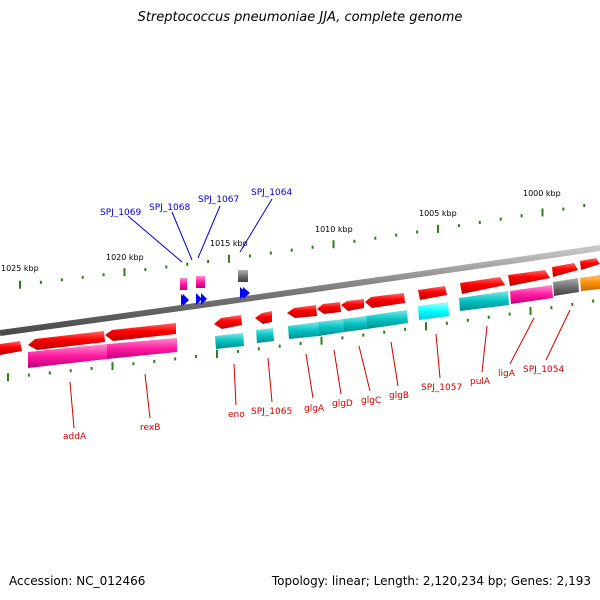  What do you see at coordinates (120, 213) in the screenshot?
I see `gene-label-top: SPJ_1069` at bounding box center [120, 213].